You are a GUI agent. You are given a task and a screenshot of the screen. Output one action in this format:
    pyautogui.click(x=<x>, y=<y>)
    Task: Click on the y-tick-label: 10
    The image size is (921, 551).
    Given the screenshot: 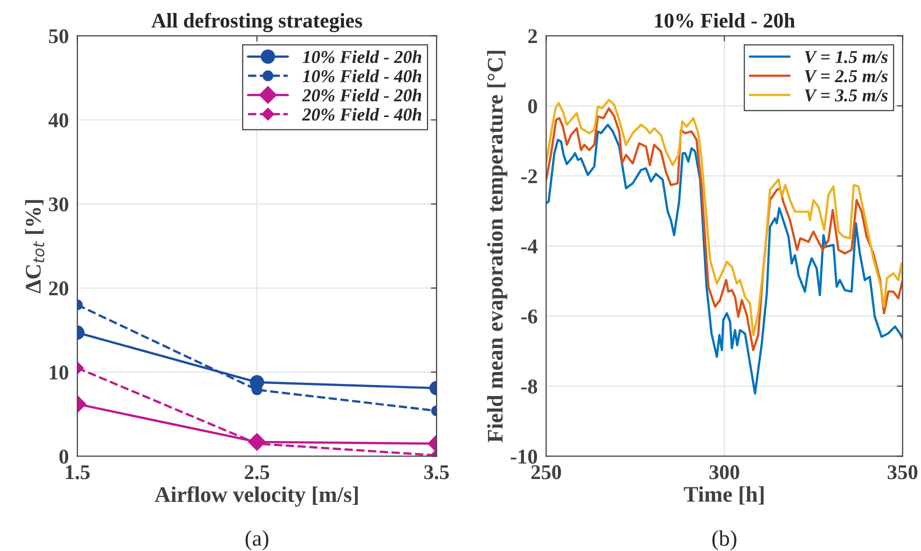 What is the action you would take?
    pyautogui.click(x=59, y=373)
    